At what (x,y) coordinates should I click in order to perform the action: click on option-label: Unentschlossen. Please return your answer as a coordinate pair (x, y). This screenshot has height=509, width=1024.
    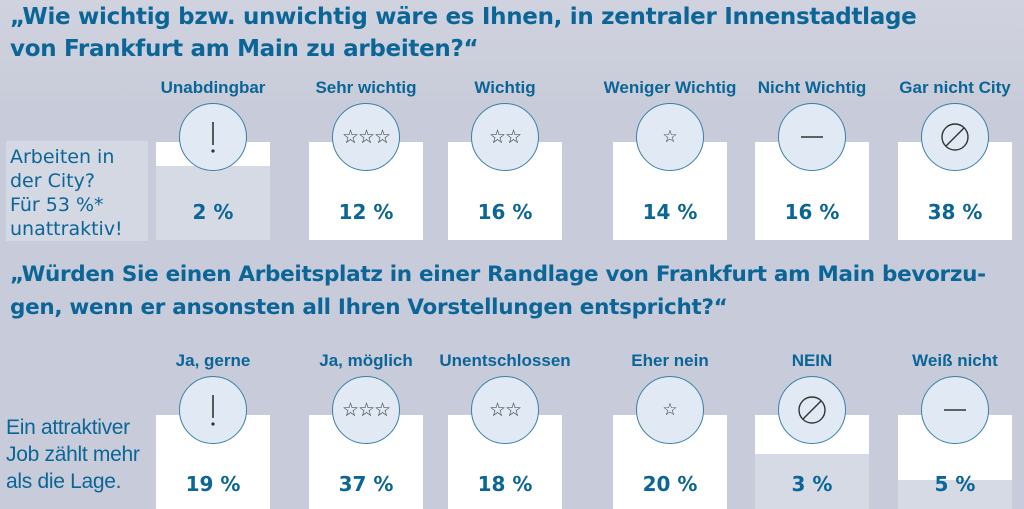
    Looking at the image, I should click on (505, 360).